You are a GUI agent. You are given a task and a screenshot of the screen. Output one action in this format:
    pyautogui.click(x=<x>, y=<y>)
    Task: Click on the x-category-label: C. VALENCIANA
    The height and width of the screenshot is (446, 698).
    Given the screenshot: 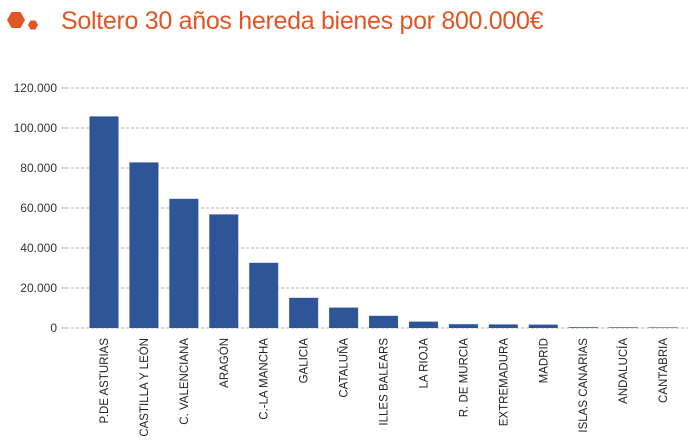 What is the action you would take?
    pyautogui.click(x=185, y=381)
    